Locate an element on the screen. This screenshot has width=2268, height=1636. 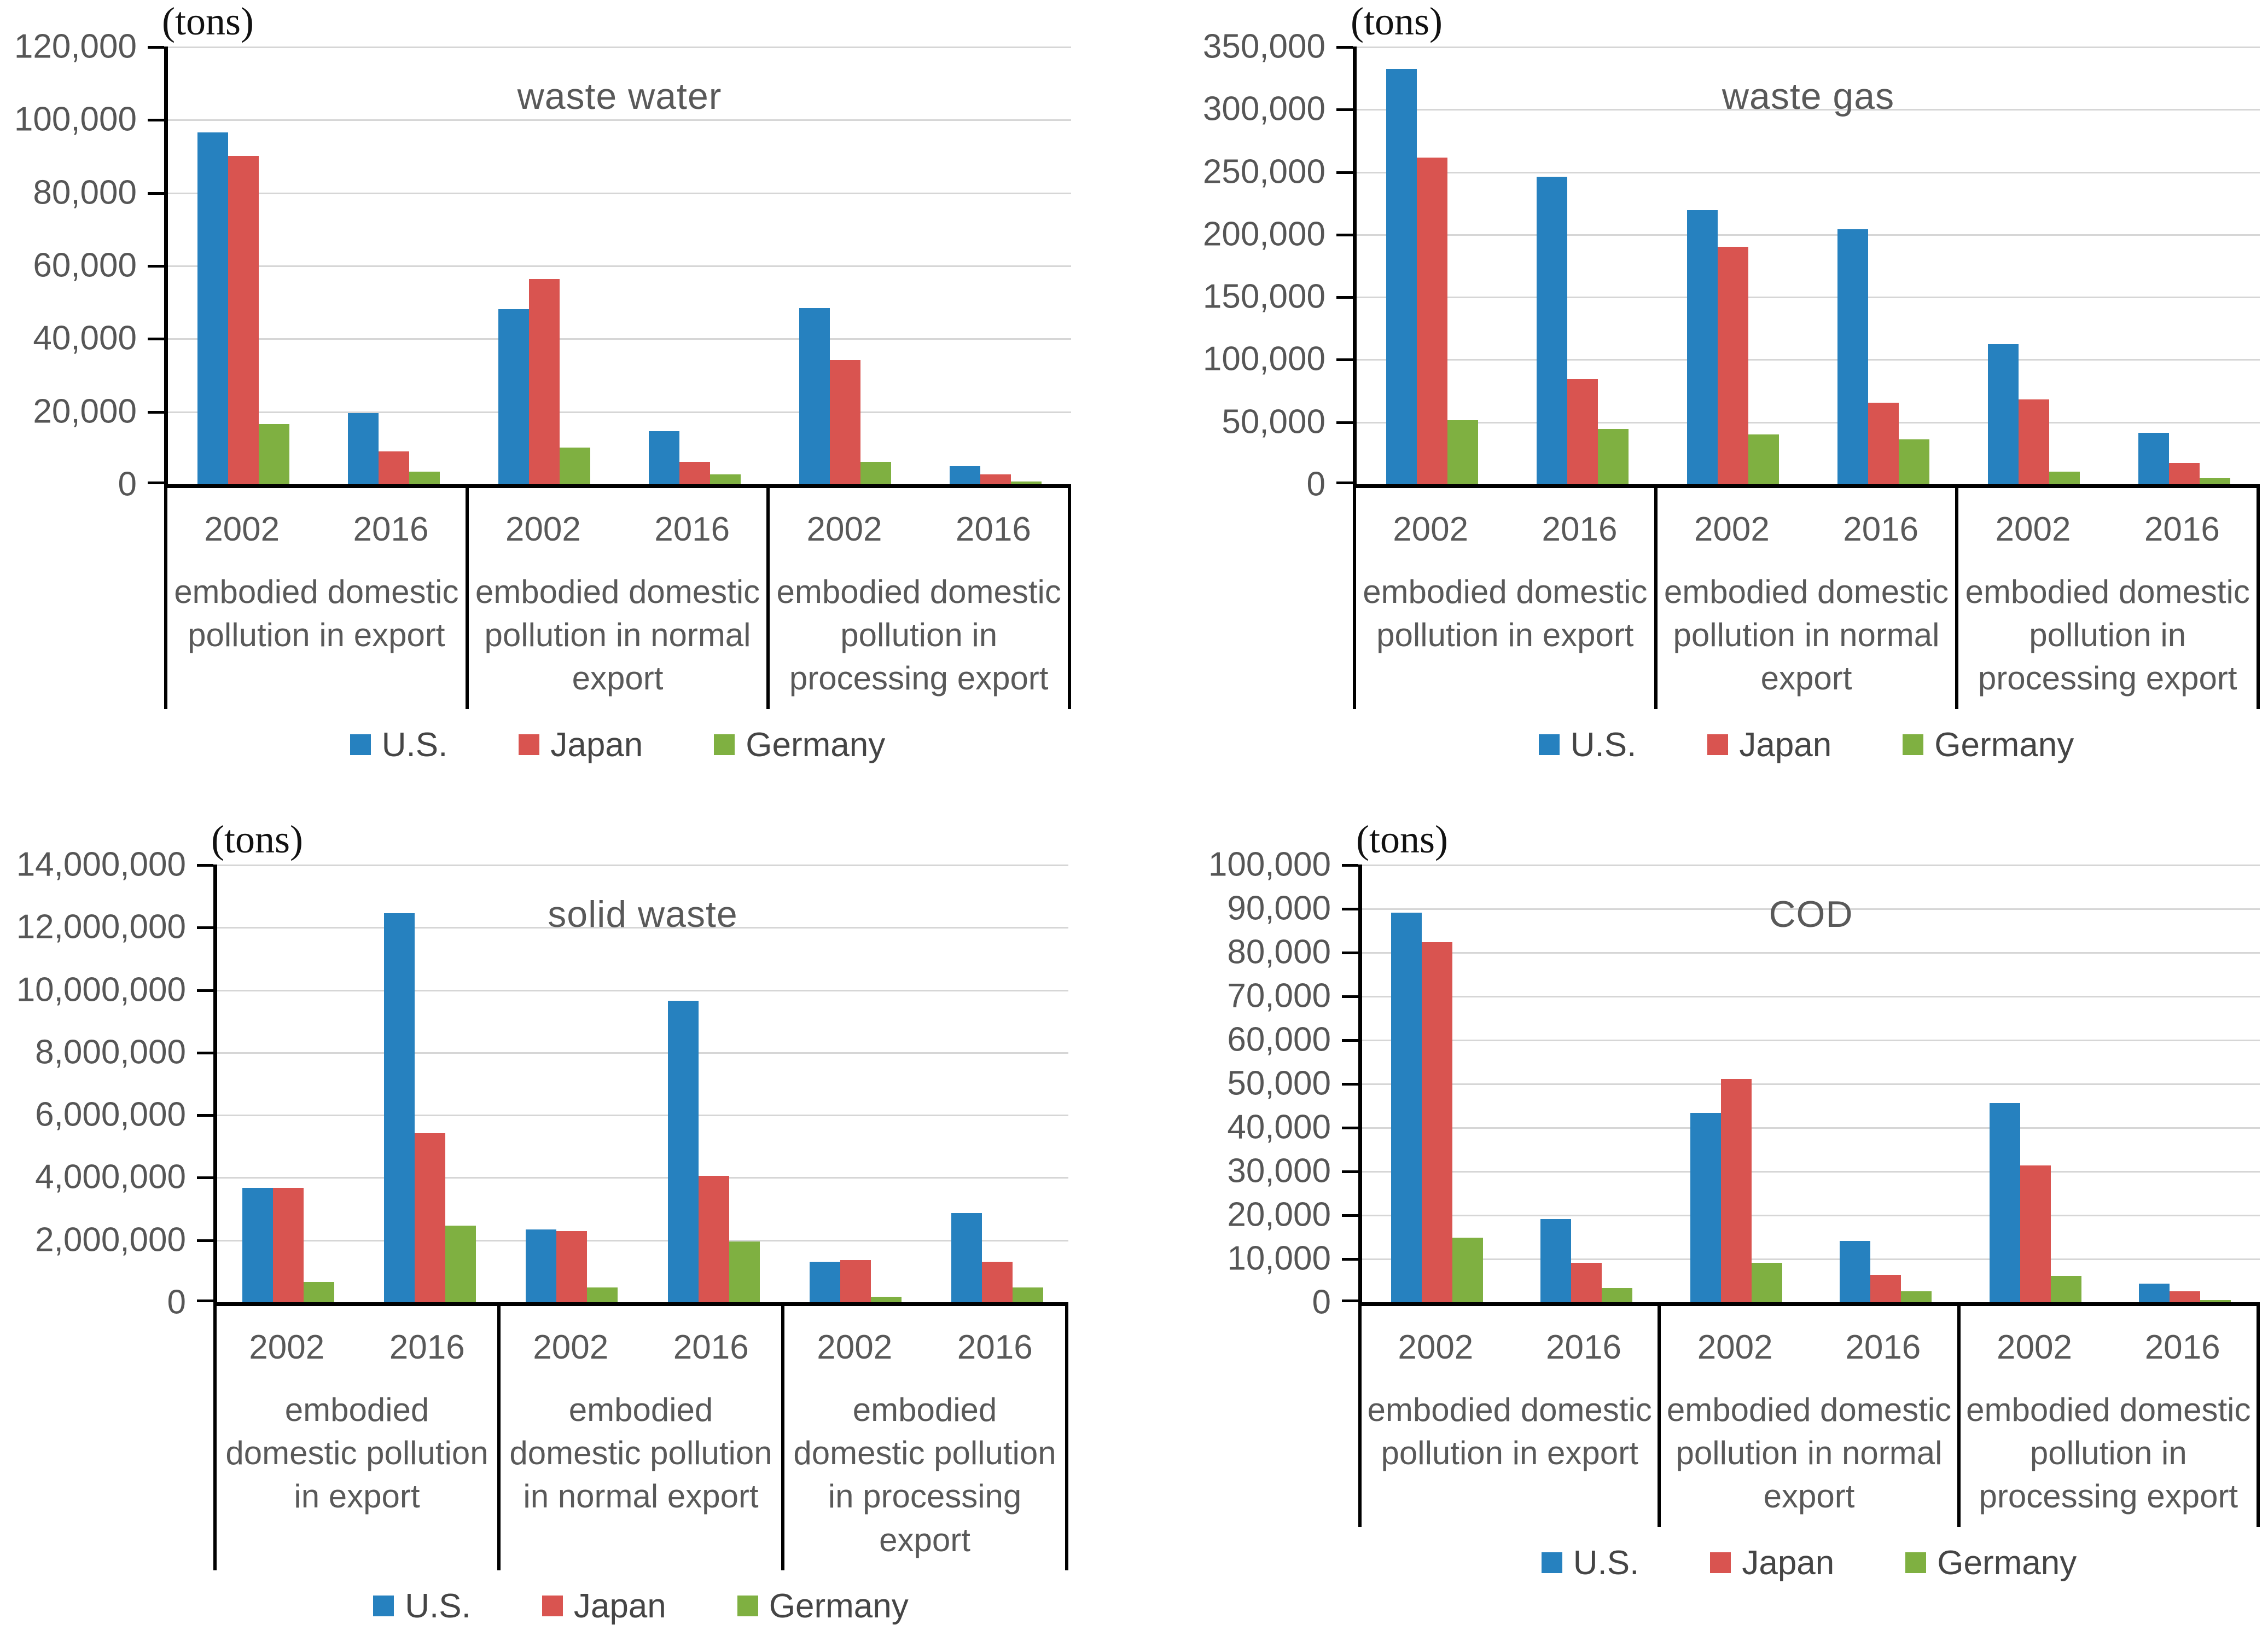
legend-label: U.S. is located at coordinates (414, 745).